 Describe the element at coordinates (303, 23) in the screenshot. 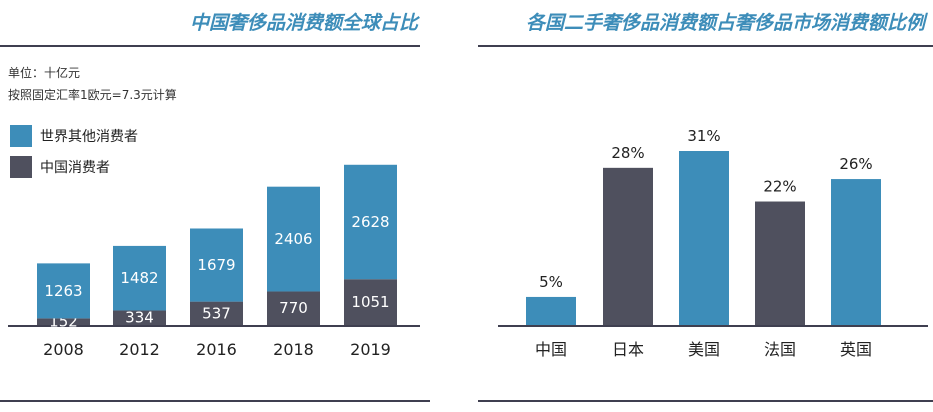

I see `left-chart-title: 中国奢侈品消费额全球占比` at that location.